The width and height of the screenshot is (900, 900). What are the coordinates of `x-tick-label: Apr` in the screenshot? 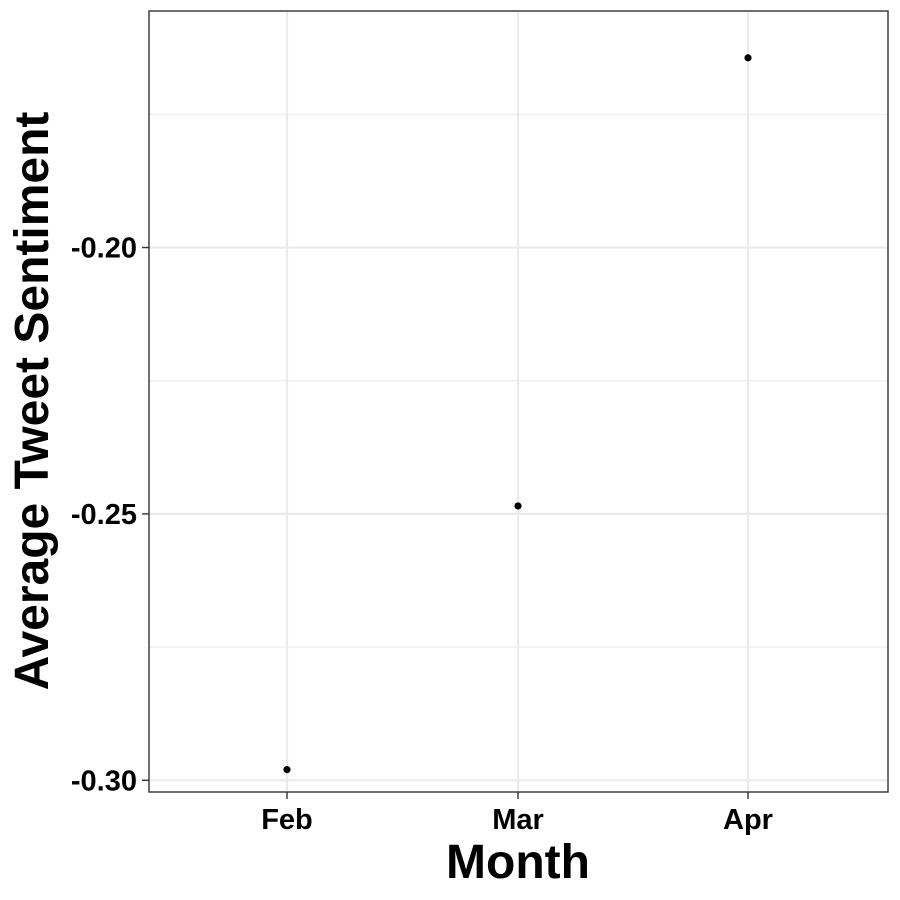 It's located at (748, 820).